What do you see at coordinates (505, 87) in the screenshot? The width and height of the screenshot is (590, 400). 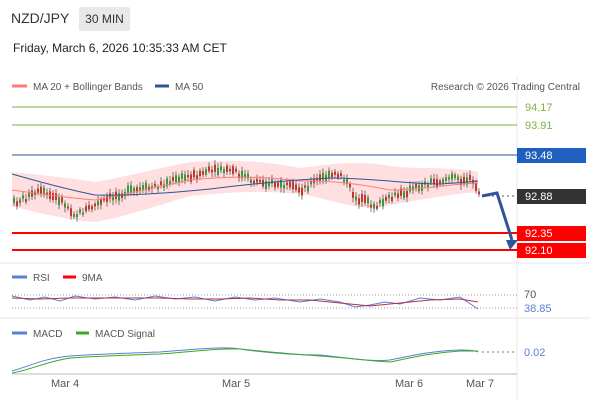 I see `copyright: Research © 2026 Trading Central` at bounding box center [505, 87].